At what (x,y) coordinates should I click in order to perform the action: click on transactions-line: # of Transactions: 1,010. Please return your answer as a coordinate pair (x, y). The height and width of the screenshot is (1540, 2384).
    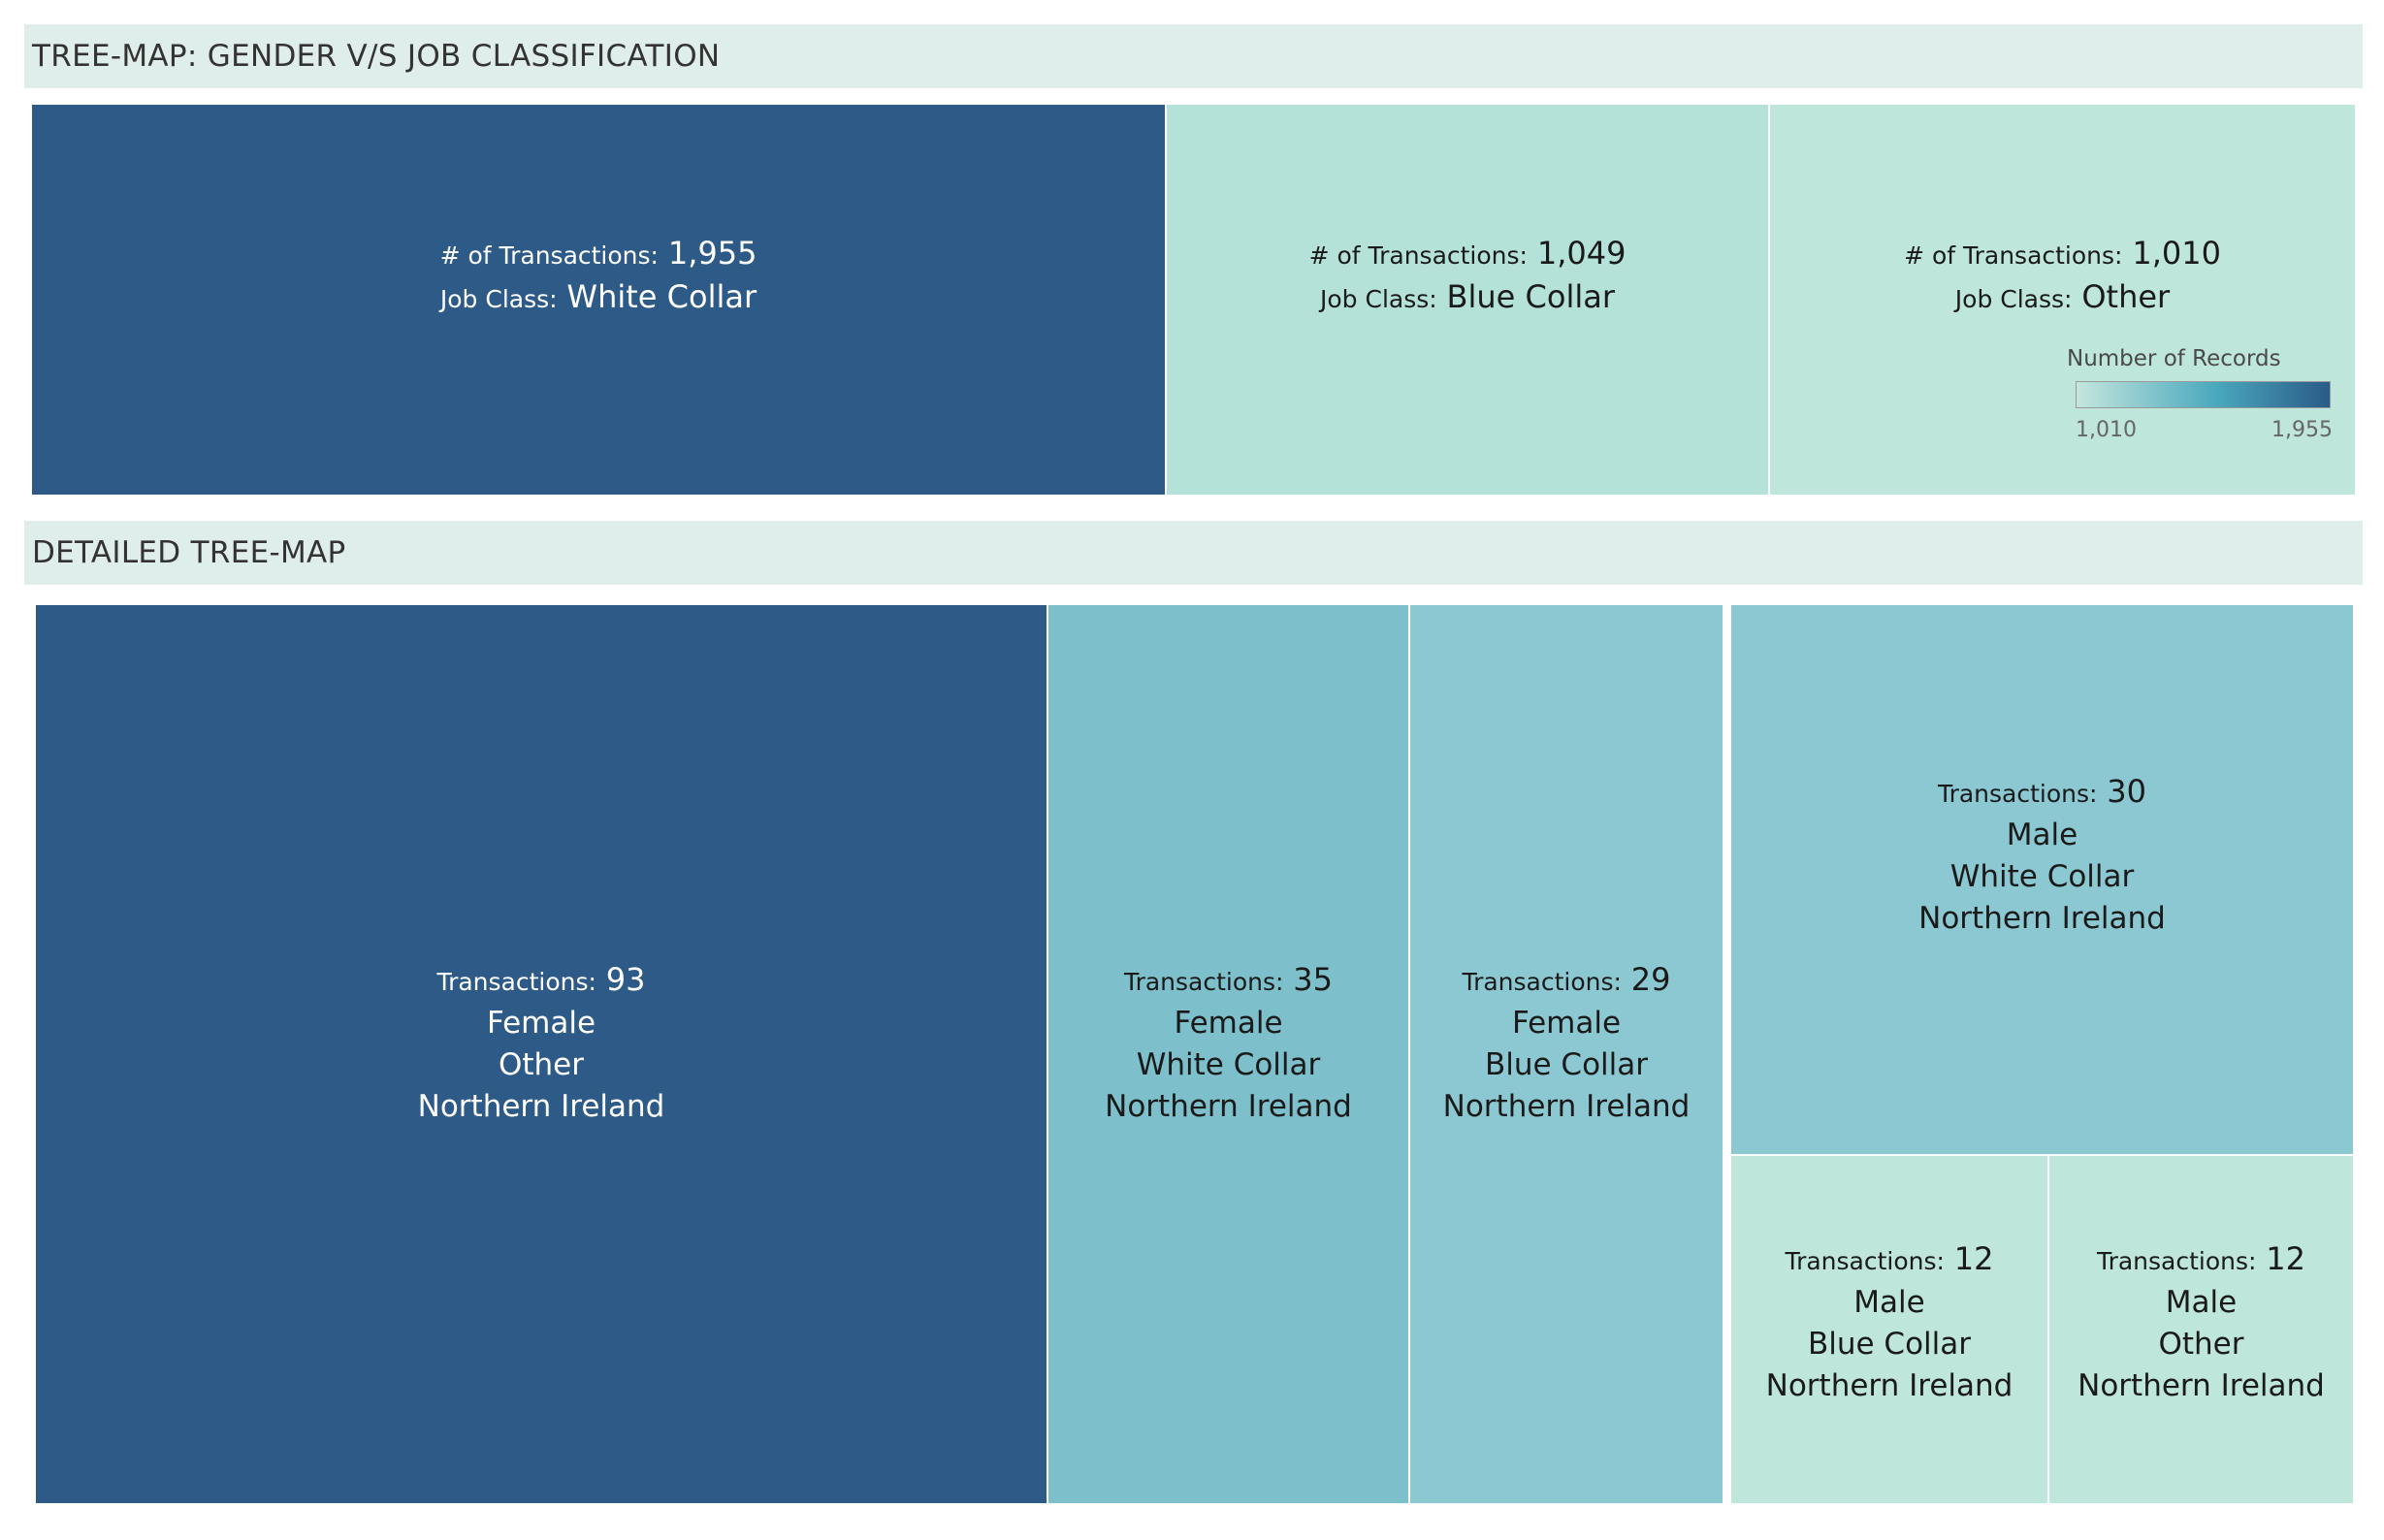
    Looking at the image, I should click on (2062, 254).